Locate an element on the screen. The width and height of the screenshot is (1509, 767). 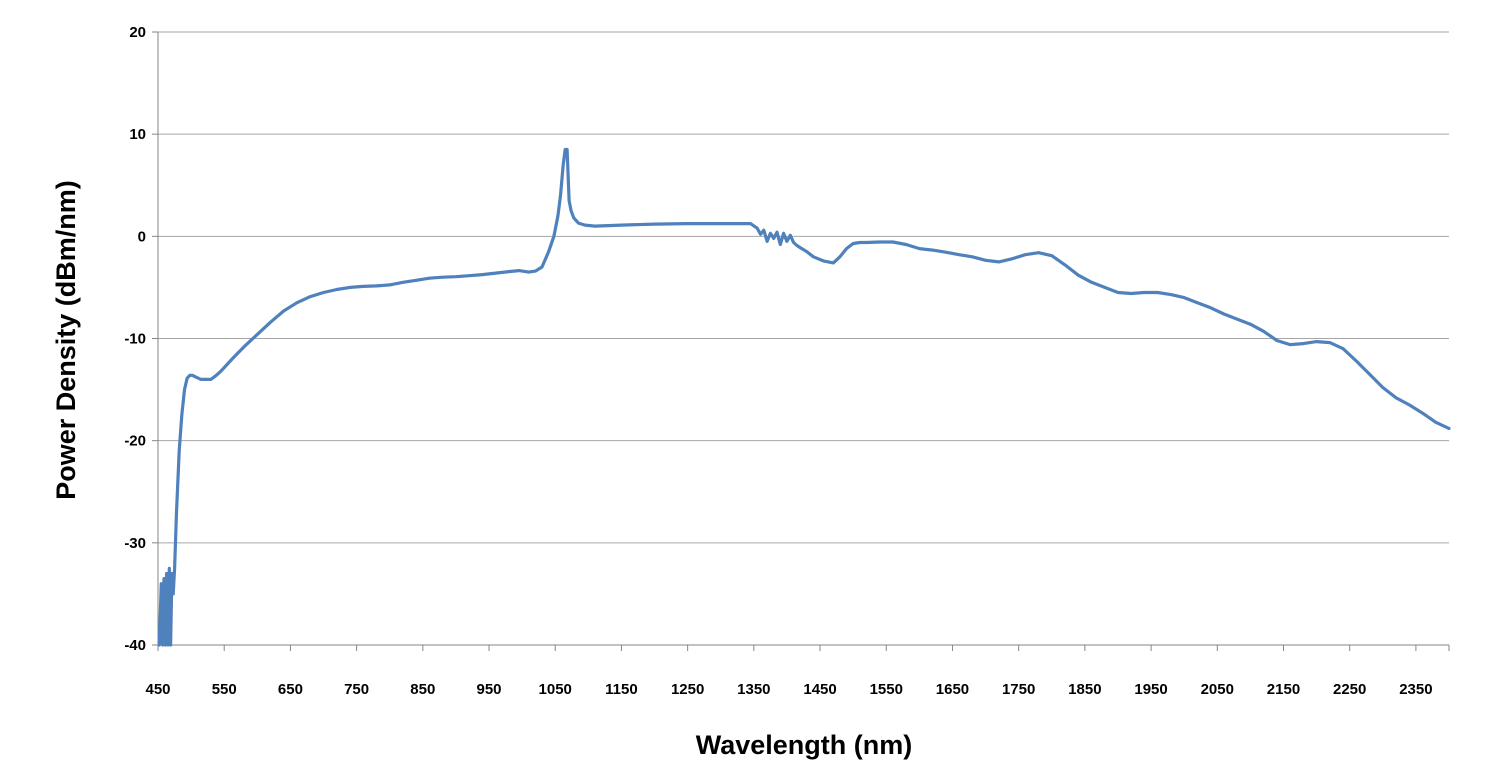
x-tick-label: 1450 is located at coordinates (819, 689).